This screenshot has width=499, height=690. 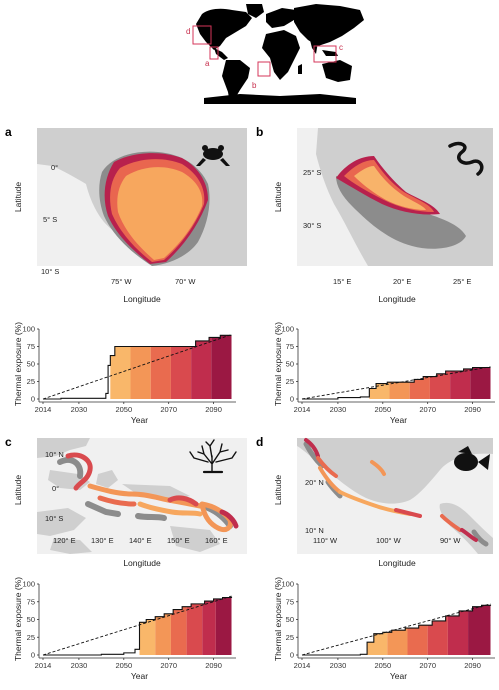 I want to click on chart-ylabel-a: Thermal exposure (%), so click(x=18, y=364).